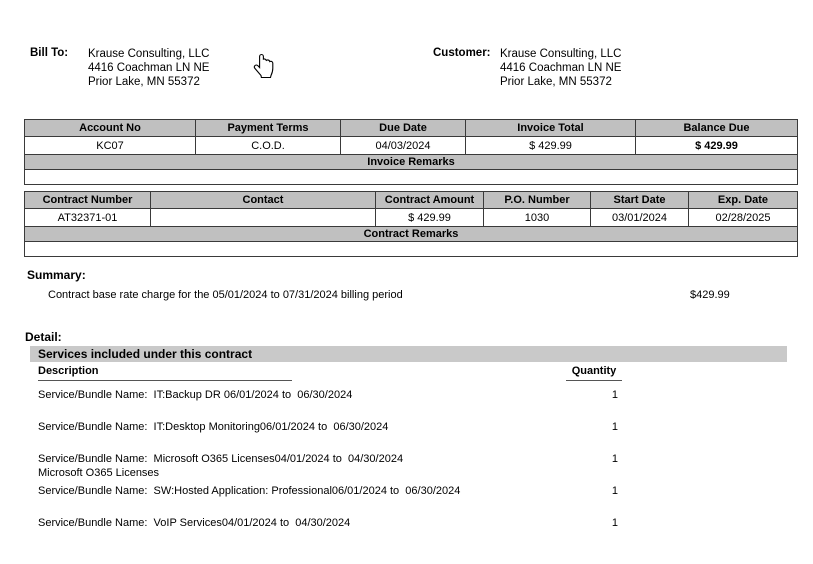  Describe the element at coordinates (537, 200) in the screenshot. I see `col-header-po-number: P.O. Number` at that location.